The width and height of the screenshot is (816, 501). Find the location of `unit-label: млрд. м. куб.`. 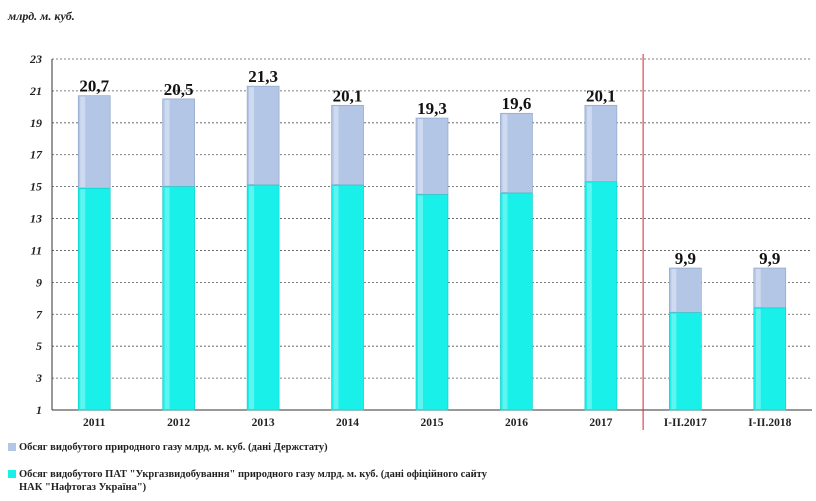

unit-label: млрд. м. куб. is located at coordinates (41, 16).